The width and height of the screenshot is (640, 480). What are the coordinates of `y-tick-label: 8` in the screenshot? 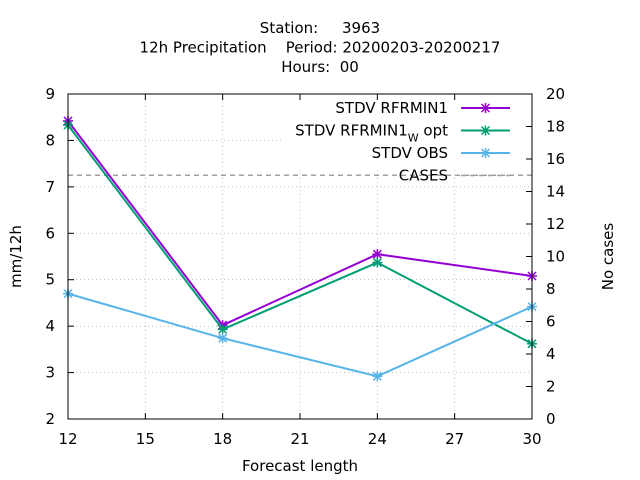 It's located at (50, 140).